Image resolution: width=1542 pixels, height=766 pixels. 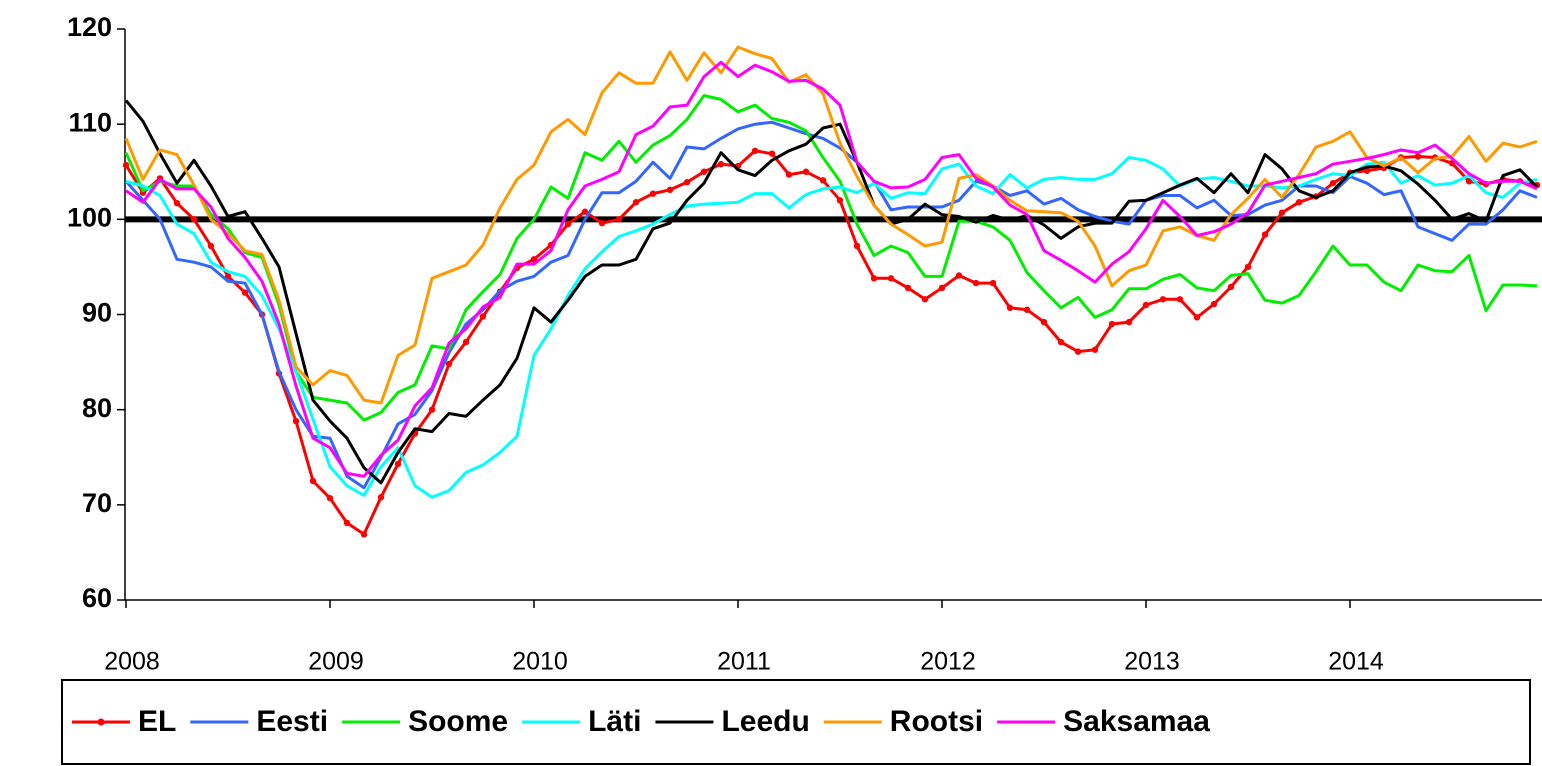 What do you see at coordinates (540, 662) in the screenshot?
I see `x-tick-label: 2010` at bounding box center [540, 662].